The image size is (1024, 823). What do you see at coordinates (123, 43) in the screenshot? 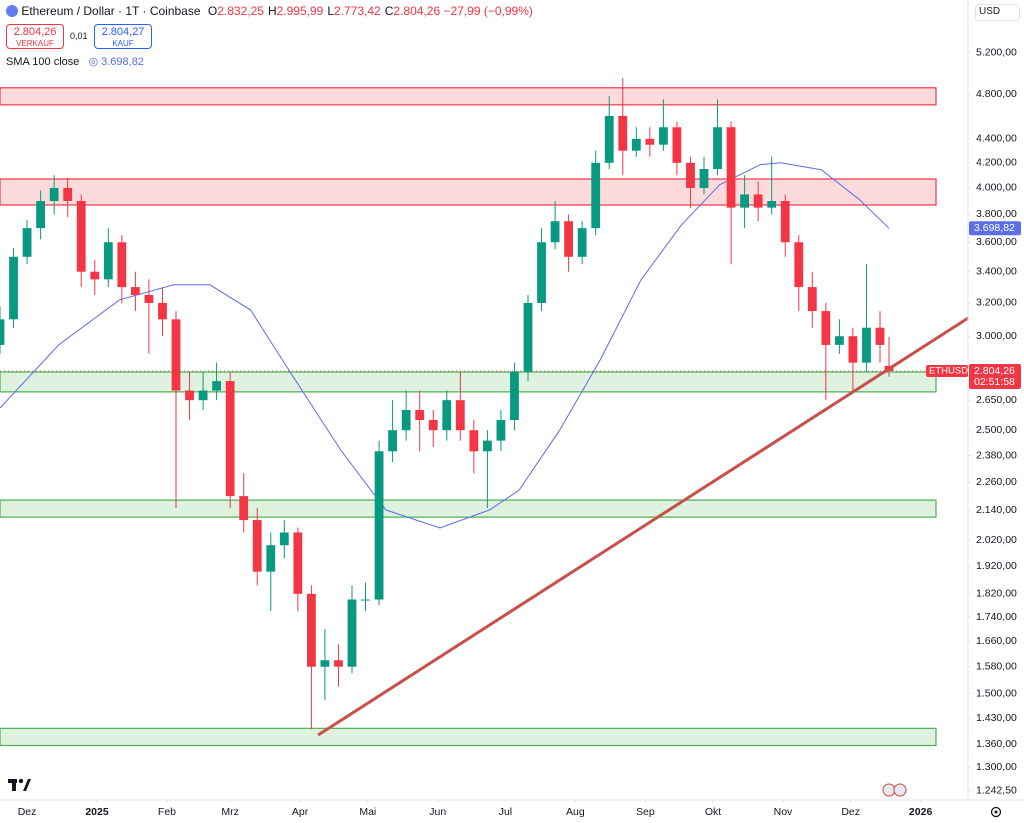
I see `buy-label: KAUF` at bounding box center [123, 43].